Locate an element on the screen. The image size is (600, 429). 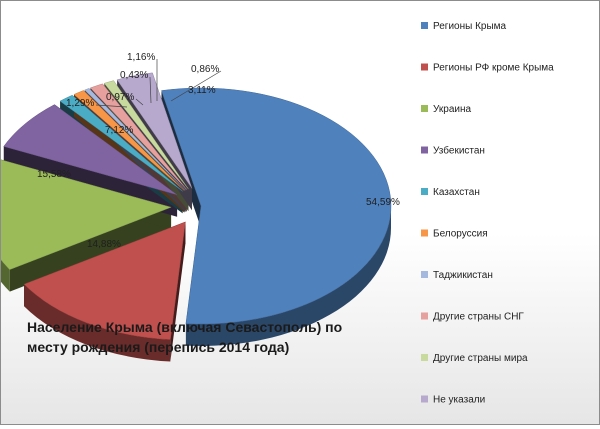
legend-label-9: Другие страны мира is located at coordinates (480, 358).